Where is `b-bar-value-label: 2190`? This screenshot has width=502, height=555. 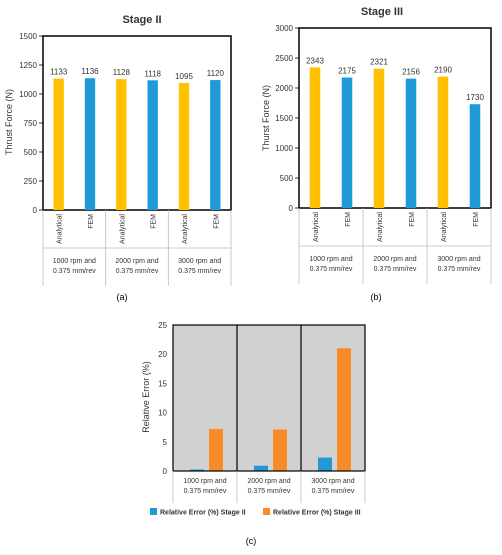 b-bar-value-label: 2190 is located at coordinates (443, 70).